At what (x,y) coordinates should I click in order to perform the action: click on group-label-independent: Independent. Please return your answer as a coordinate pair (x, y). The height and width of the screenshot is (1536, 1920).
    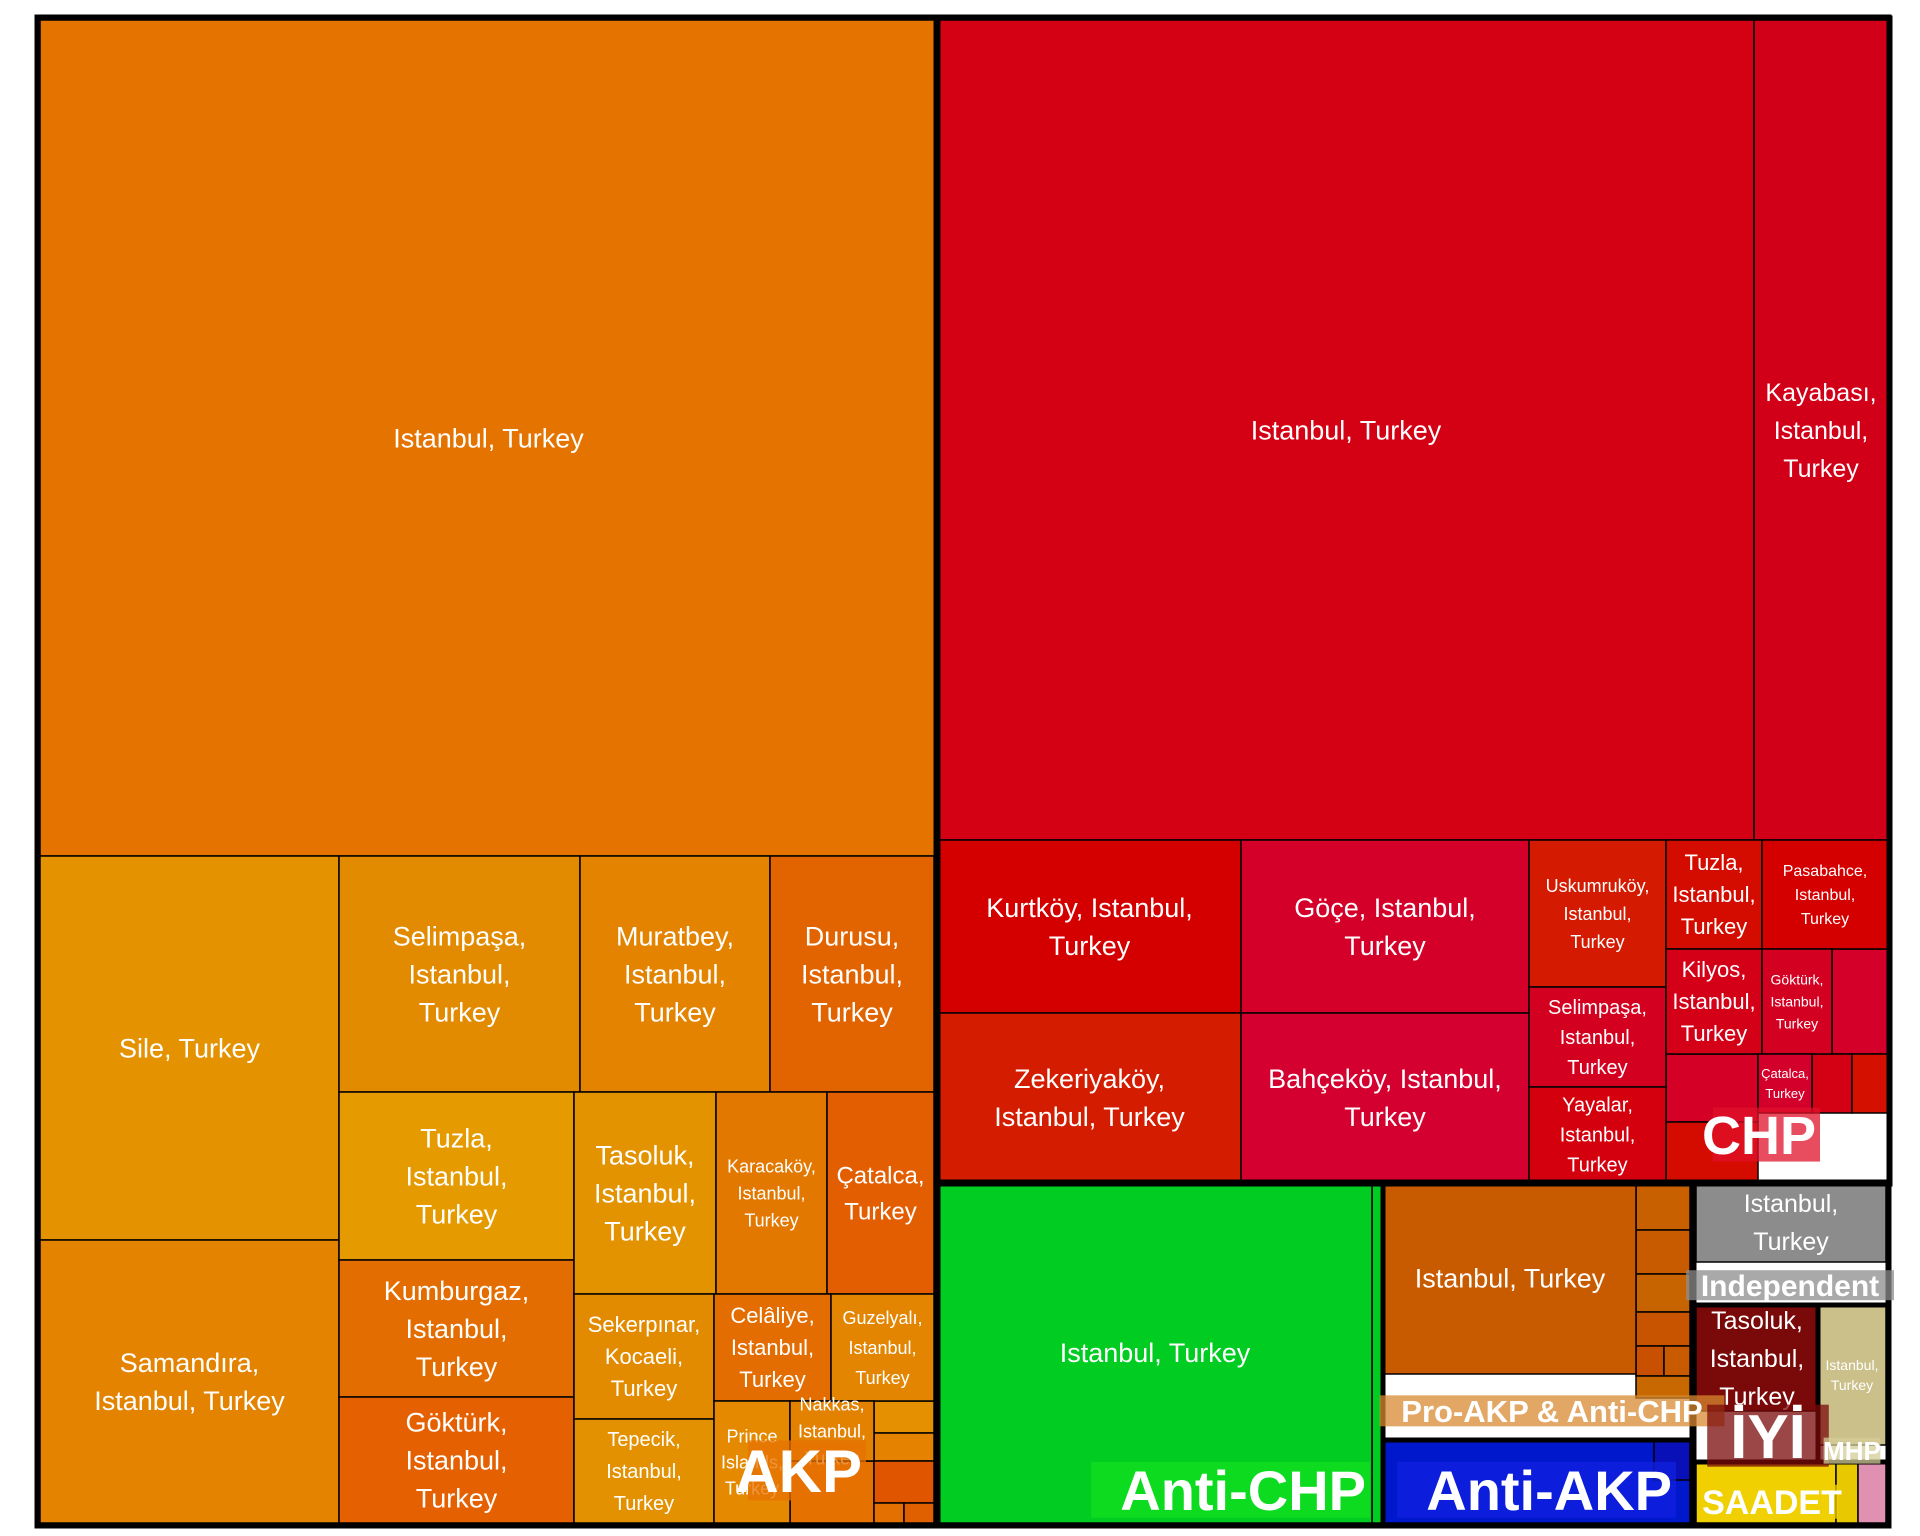
    Looking at the image, I should click on (1790, 1286).